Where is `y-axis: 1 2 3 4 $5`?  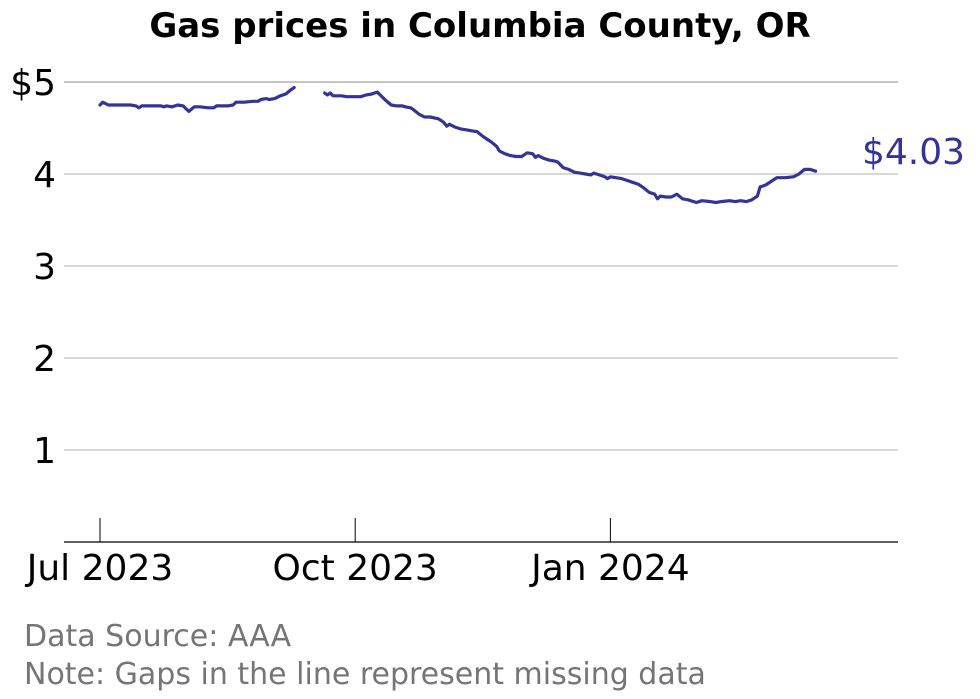 y-axis: 1 2 3 4 $5 is located at coordinates (33, 267).